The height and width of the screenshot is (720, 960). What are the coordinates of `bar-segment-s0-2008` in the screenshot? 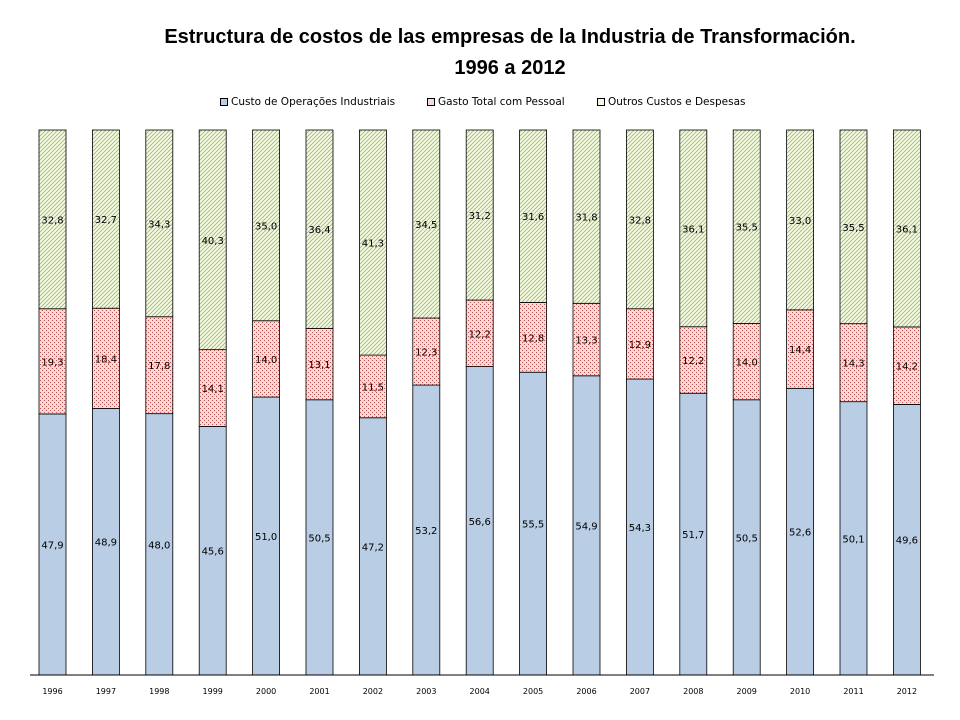 It's located at (693, 534).